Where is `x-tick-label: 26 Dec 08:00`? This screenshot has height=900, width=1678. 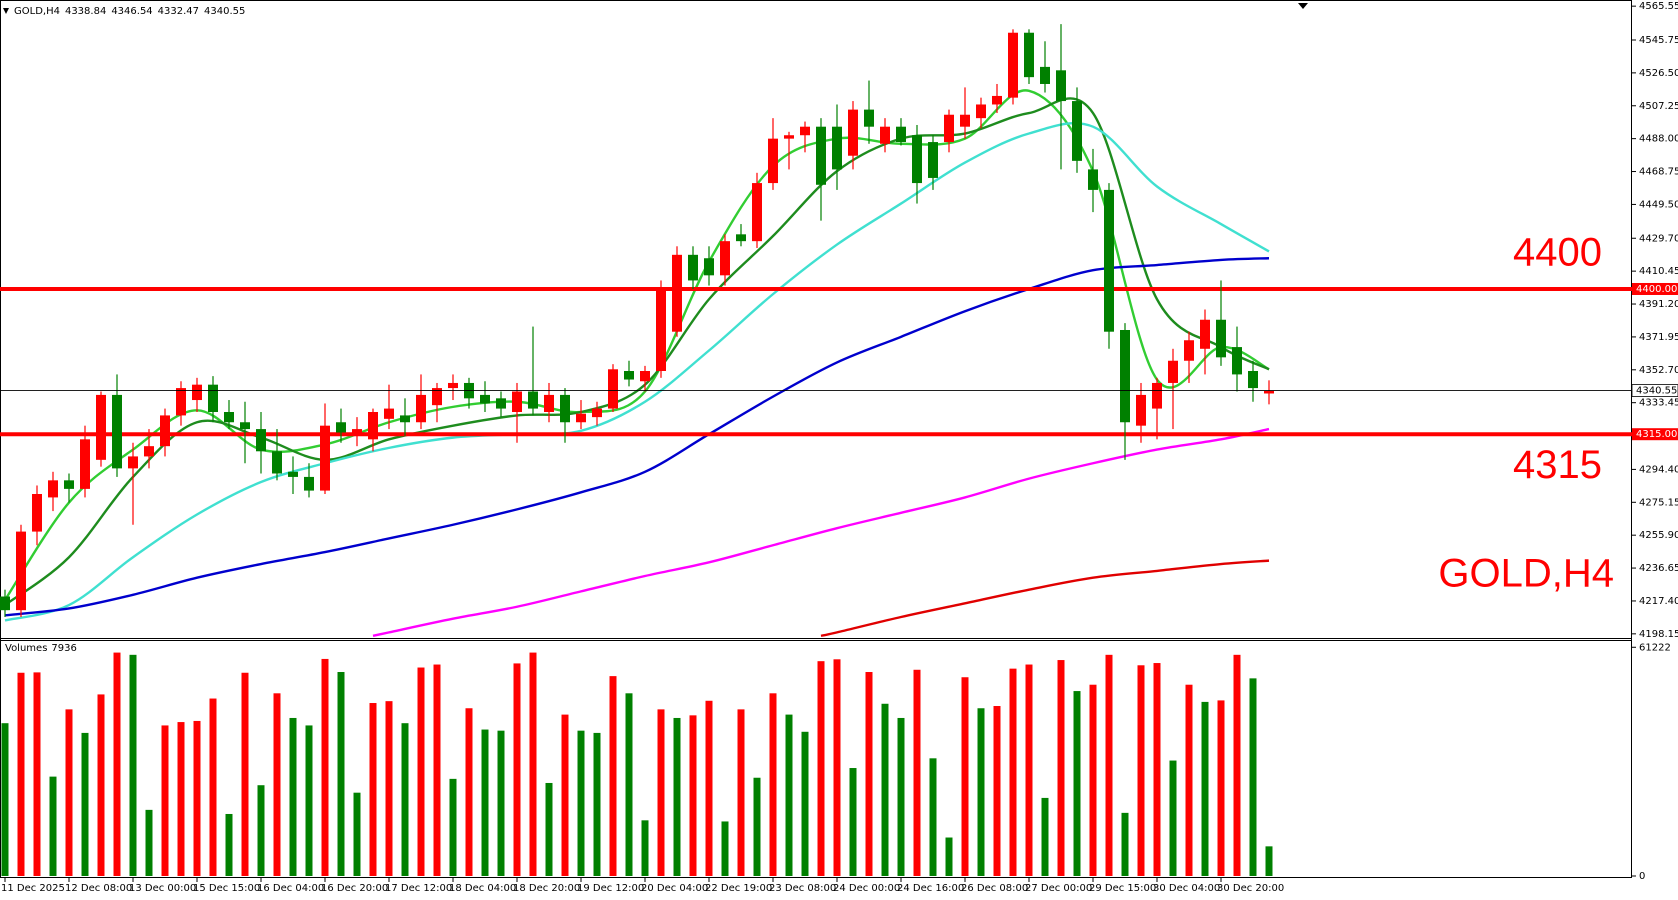 x-tick-label: 26 Dec 08:00 is located at coordinates (994, 888).